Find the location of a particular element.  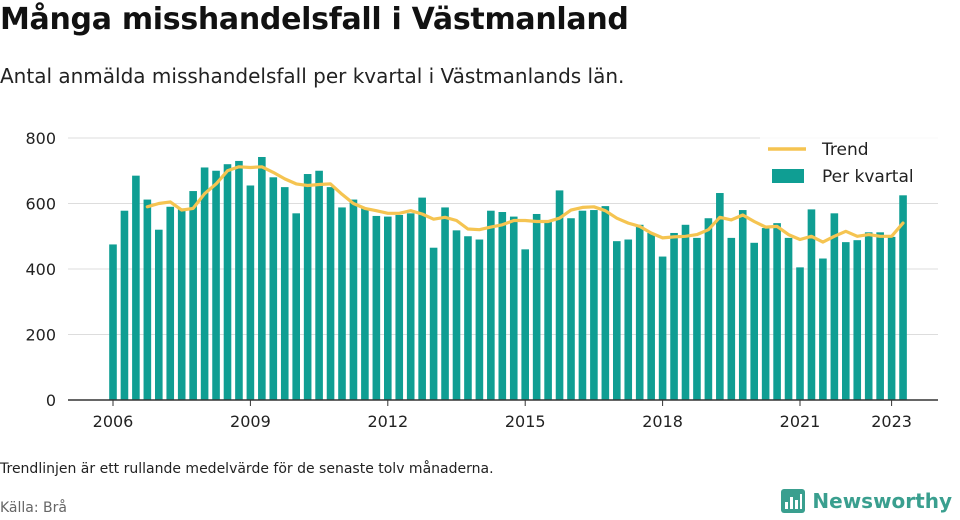

newsworthy-logo-icon is located at coordinates (793, 501).